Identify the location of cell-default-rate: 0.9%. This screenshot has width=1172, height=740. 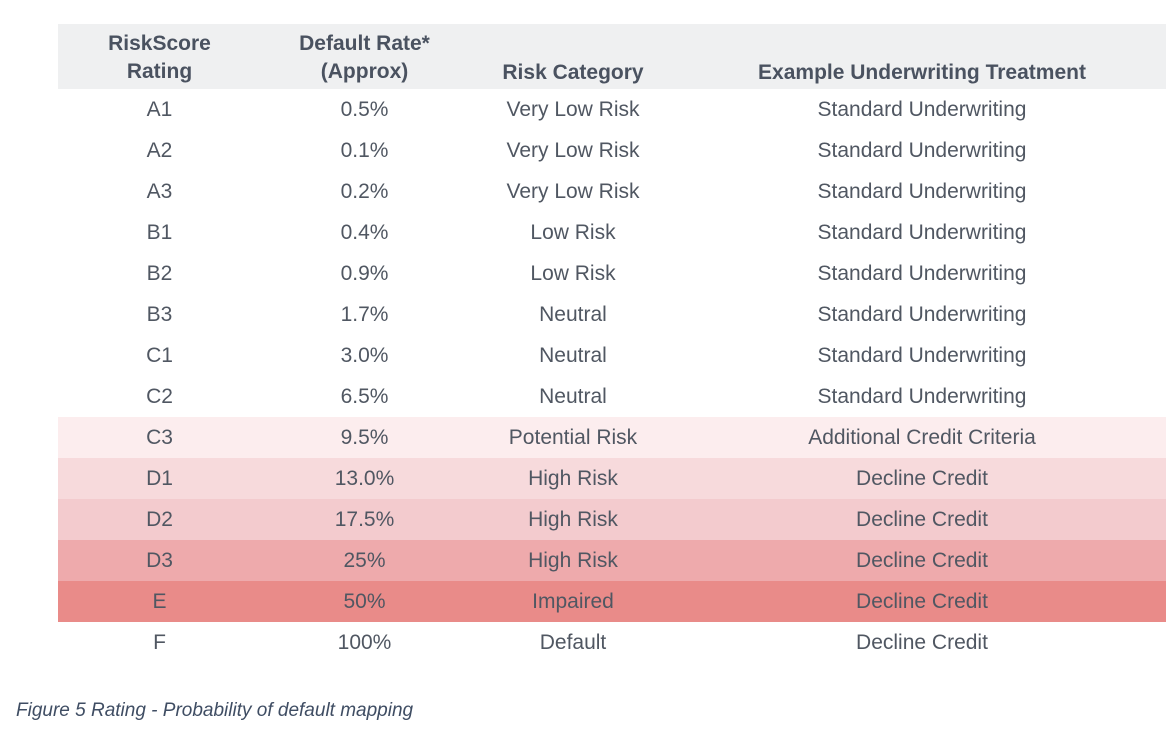
(364, 273).